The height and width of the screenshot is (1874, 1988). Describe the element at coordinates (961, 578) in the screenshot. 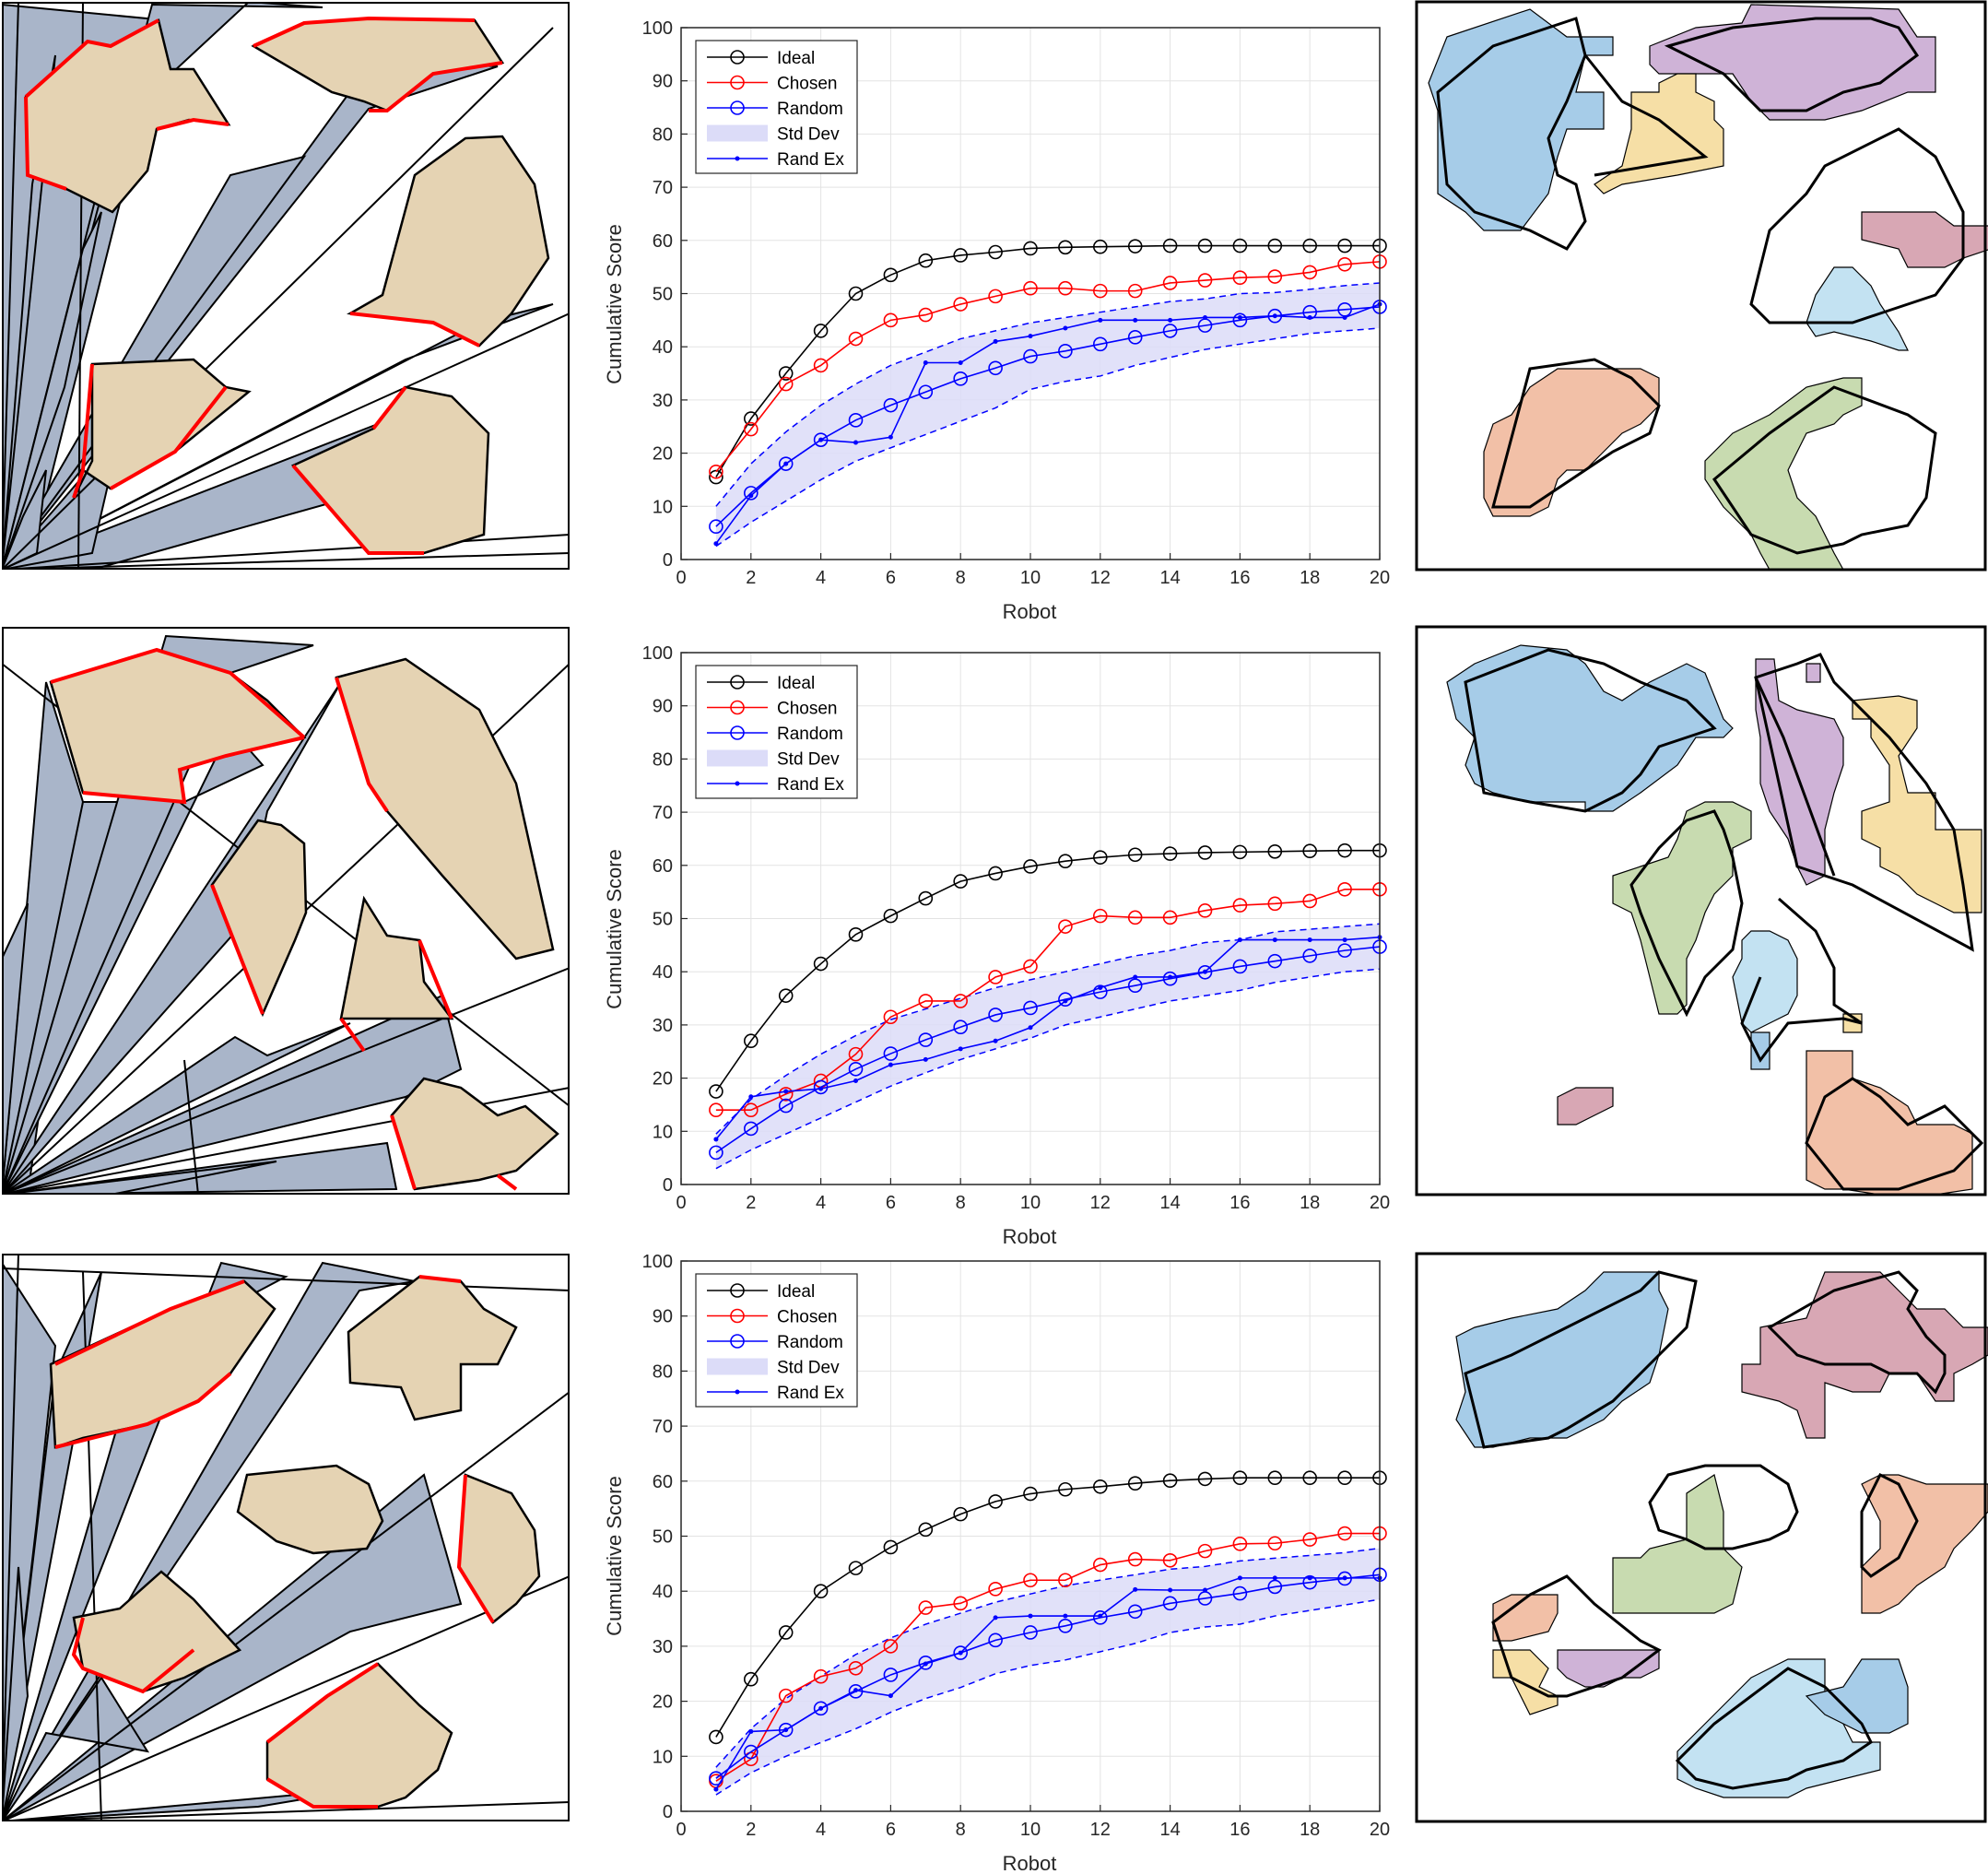

I see `x-tick-label: 8` at that location.